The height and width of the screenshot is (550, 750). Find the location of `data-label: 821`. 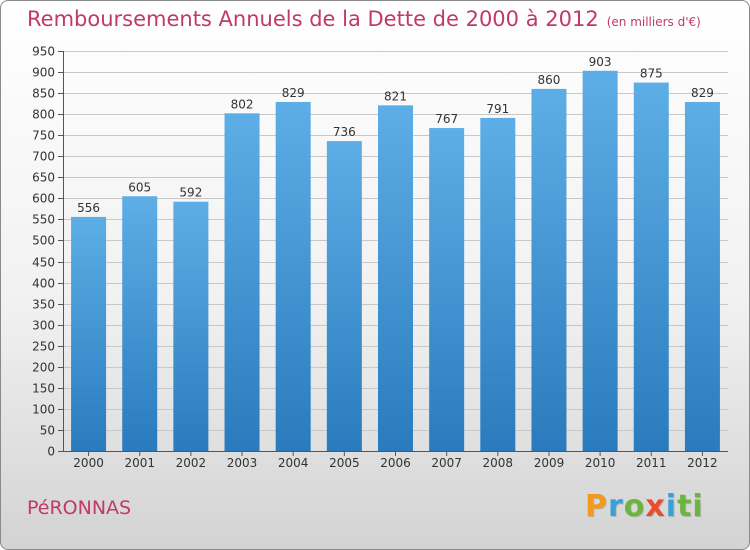

data-label: 821 is located at coordinates (395, 96).